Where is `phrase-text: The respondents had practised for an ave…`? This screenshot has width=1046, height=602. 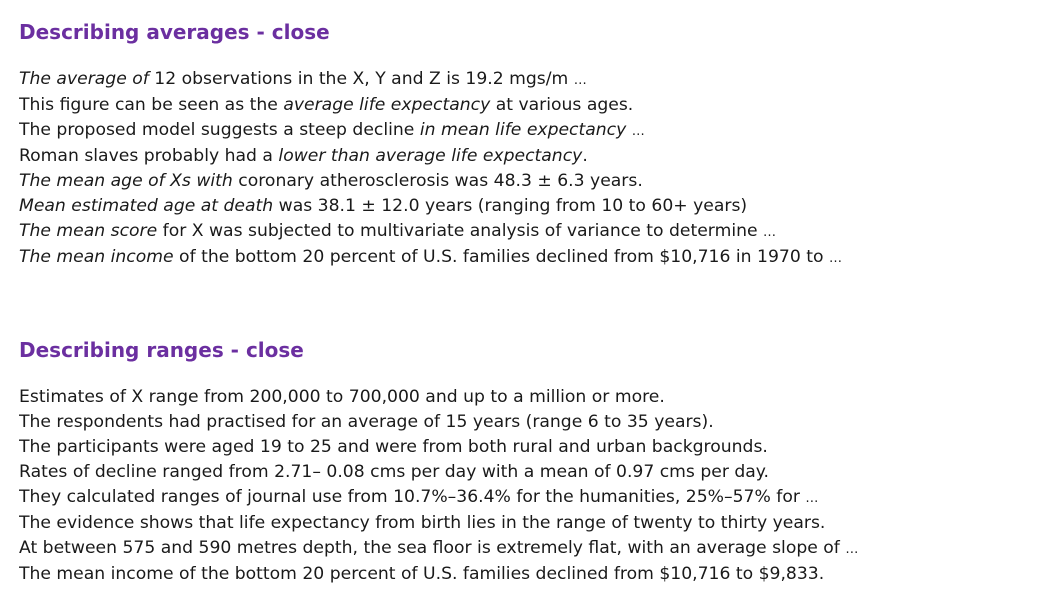 phrase-text: The respondents had practised for an ave… is located at coordinates (366, 422).